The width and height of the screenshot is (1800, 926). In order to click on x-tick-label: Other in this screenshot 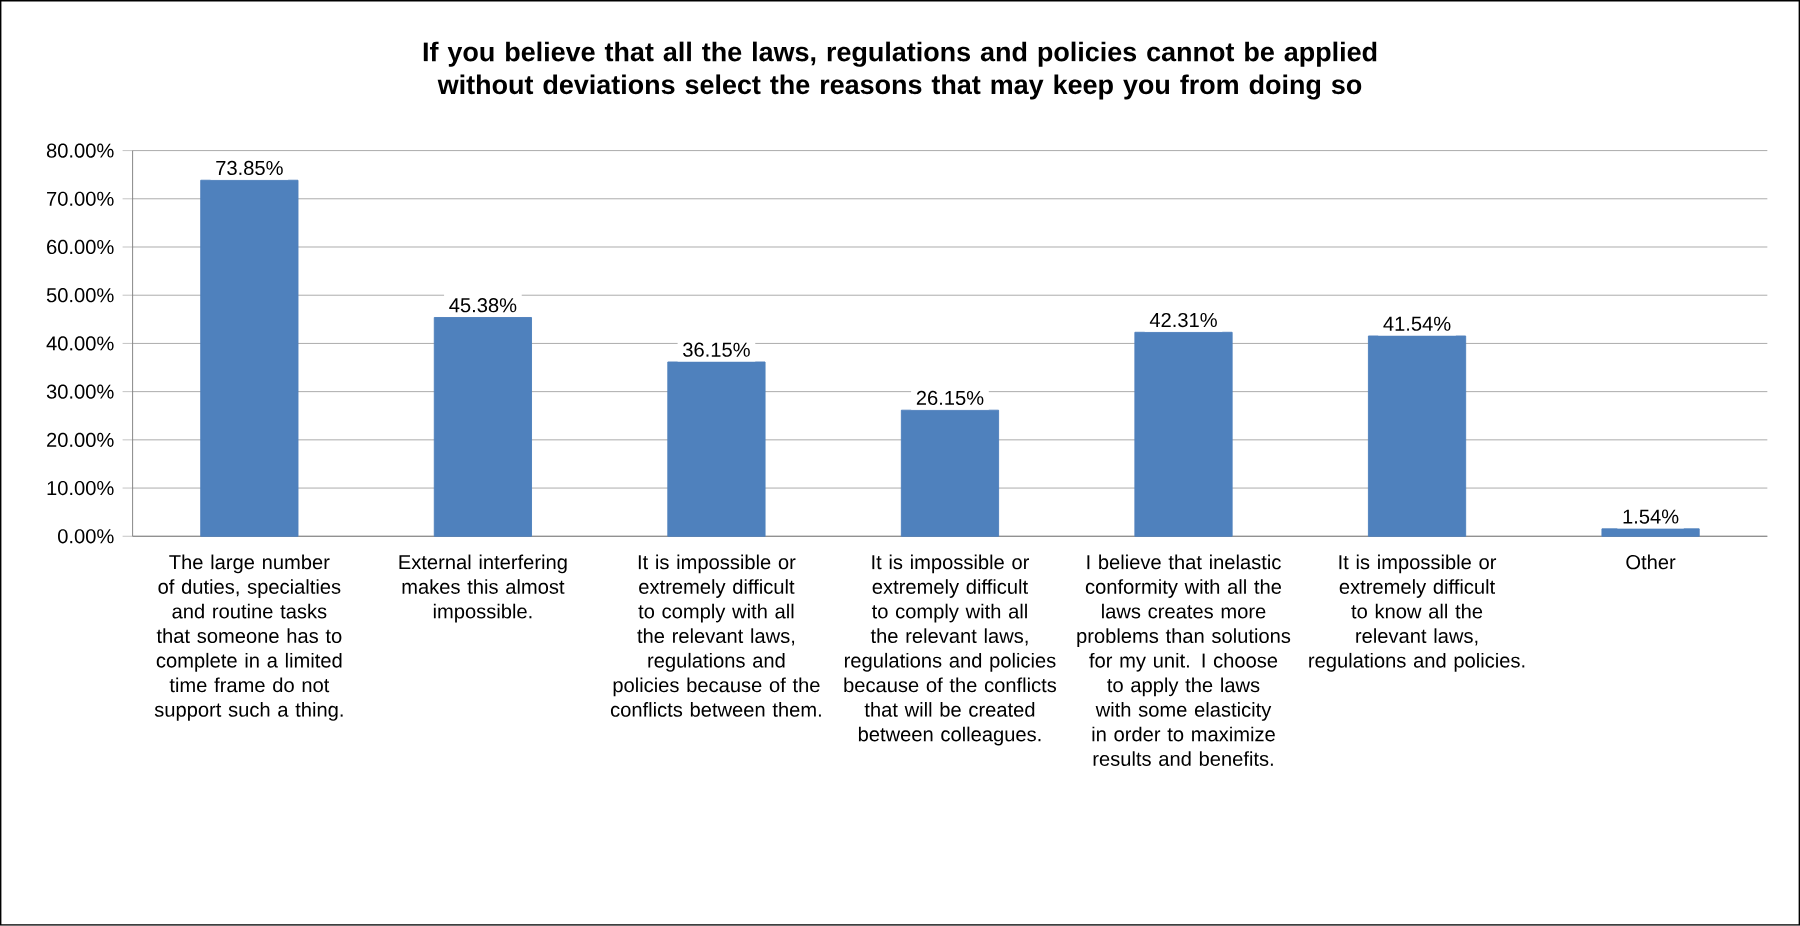, I will do `click(1651, 562)`.